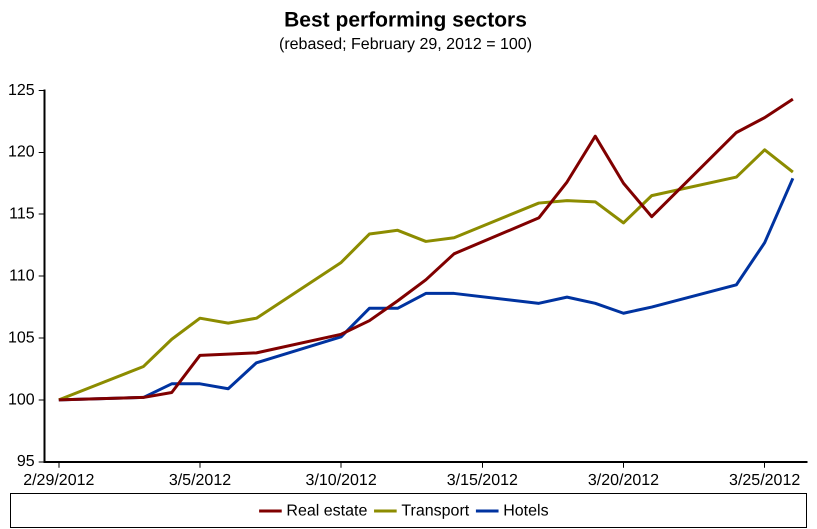 The image size is (817, 529). What do you see at coordinates (482, 480) in the screenshot?
I see `x-tick-label: 3/15/2012` at bounding box center [482, 480].